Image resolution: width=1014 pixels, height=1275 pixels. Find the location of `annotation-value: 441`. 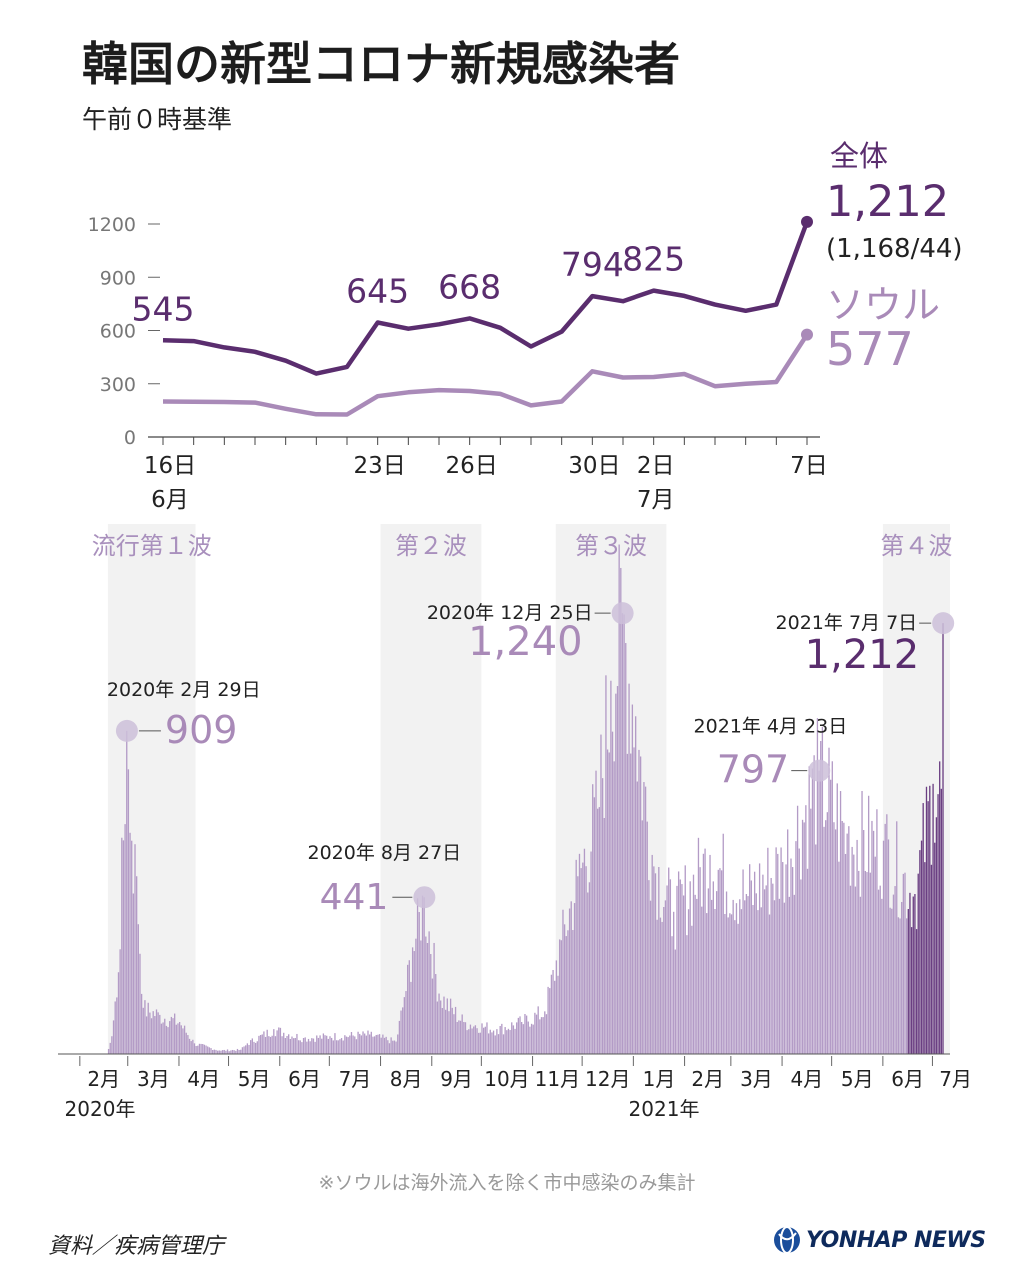

annotation-value: 441 is located at coordinates (354, 897).